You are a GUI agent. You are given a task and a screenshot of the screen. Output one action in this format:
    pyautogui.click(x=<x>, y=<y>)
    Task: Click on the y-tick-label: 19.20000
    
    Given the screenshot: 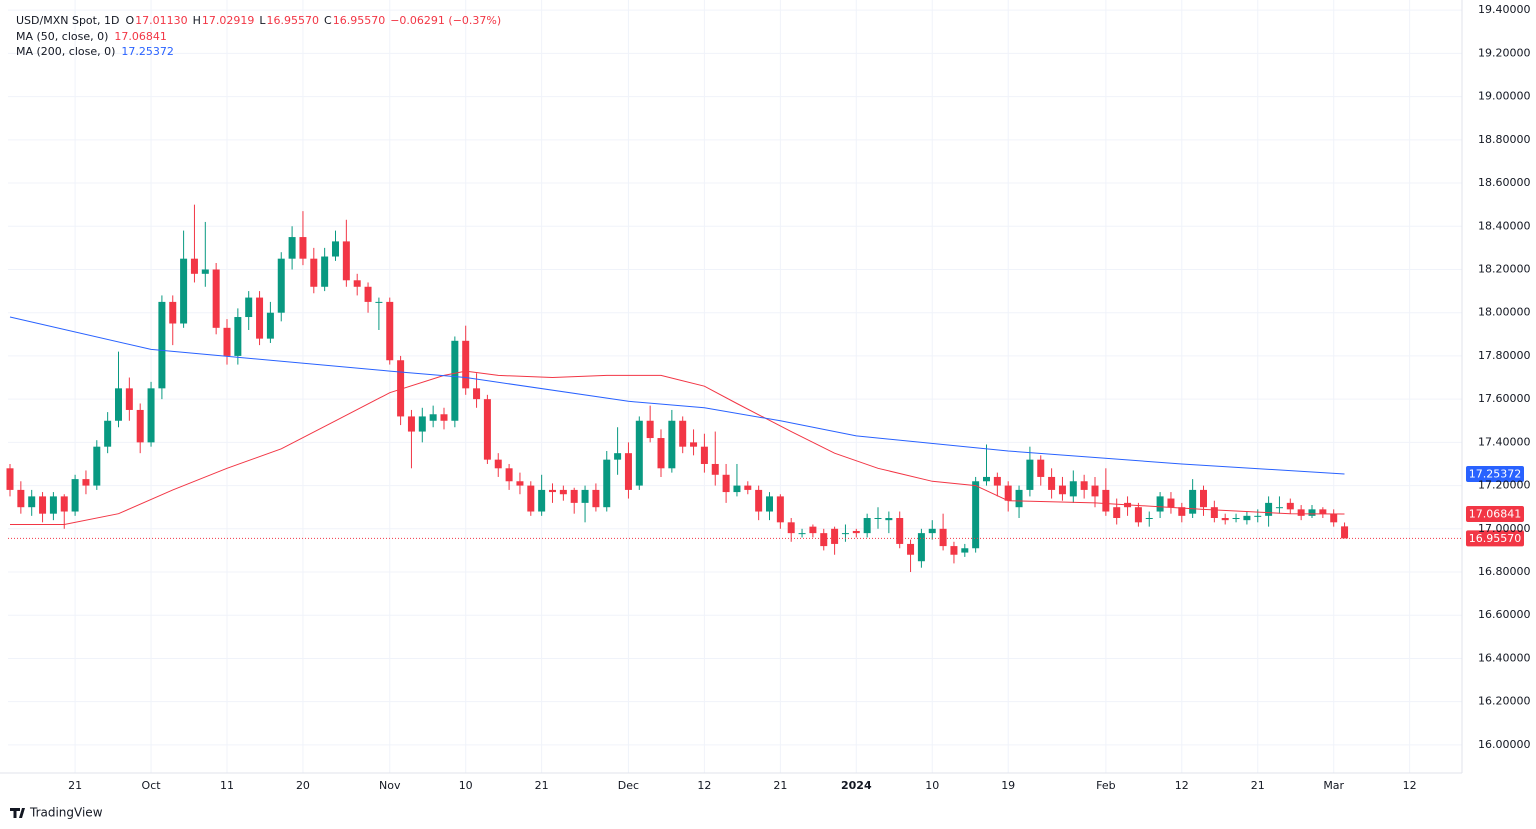 What is the action you would take?
    pyautogui.click(x=1504, y=52)
    